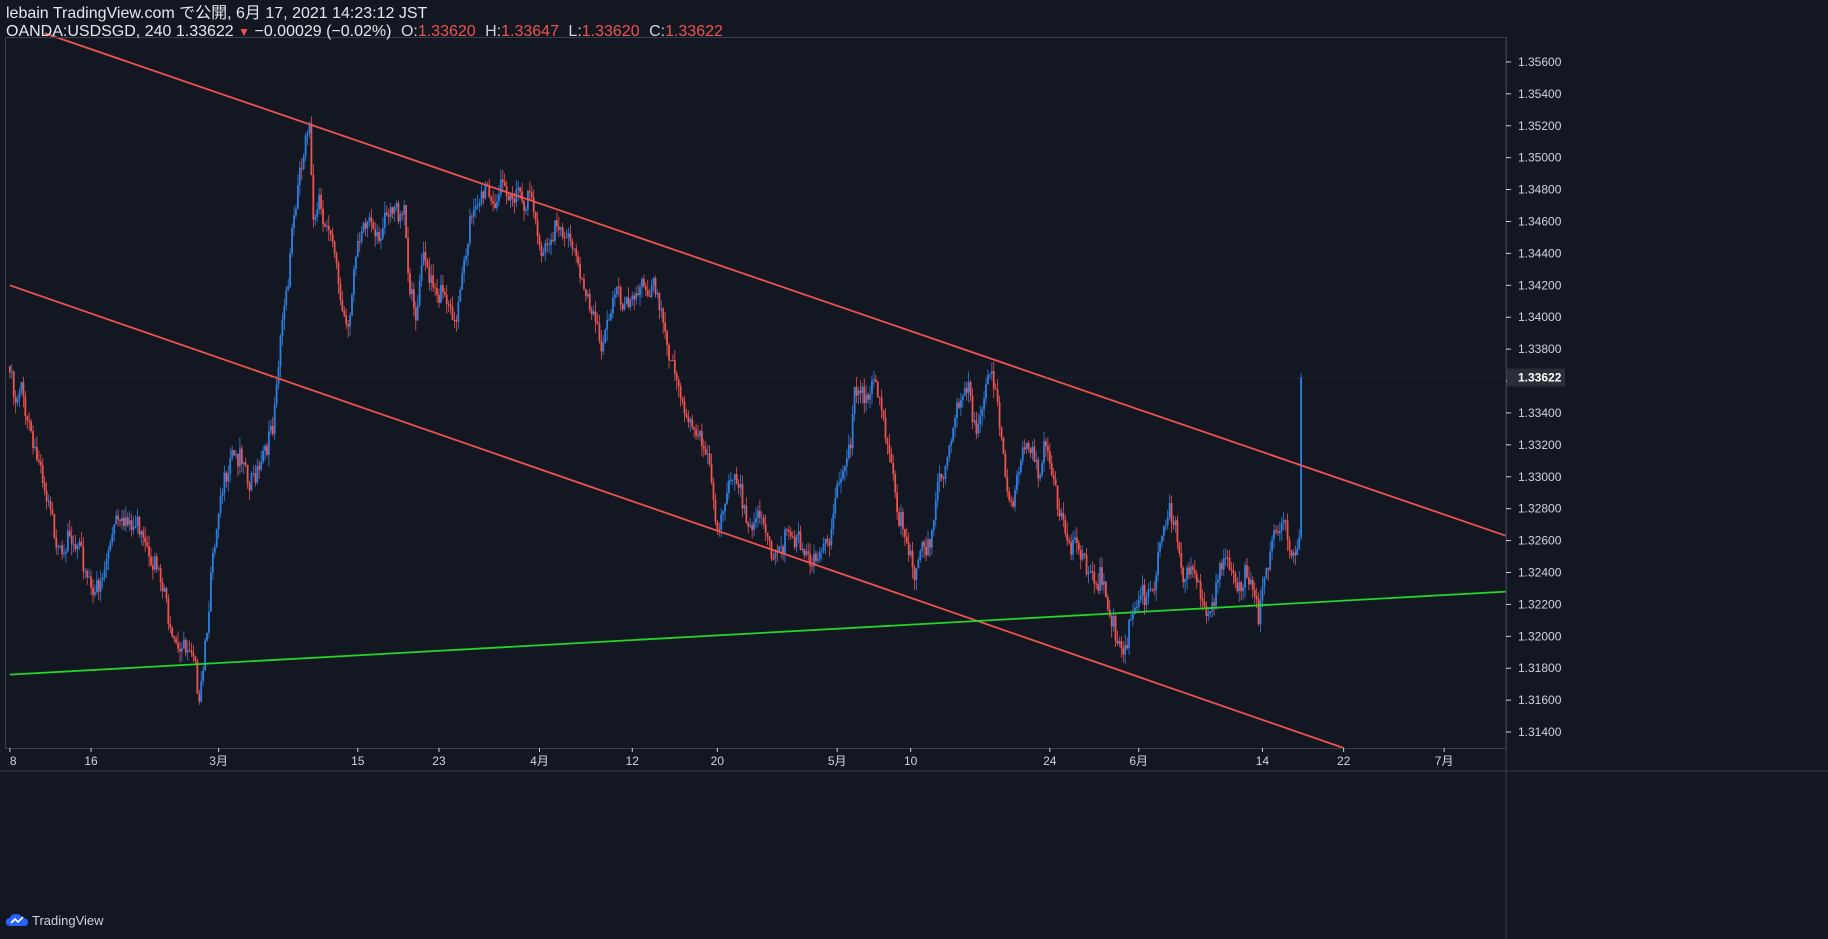 This screenshot has height=939, width=1828. What do you see at coordinates (758, 633) in the screenshot?
I see `trendline` at bounding box center [758, 633].